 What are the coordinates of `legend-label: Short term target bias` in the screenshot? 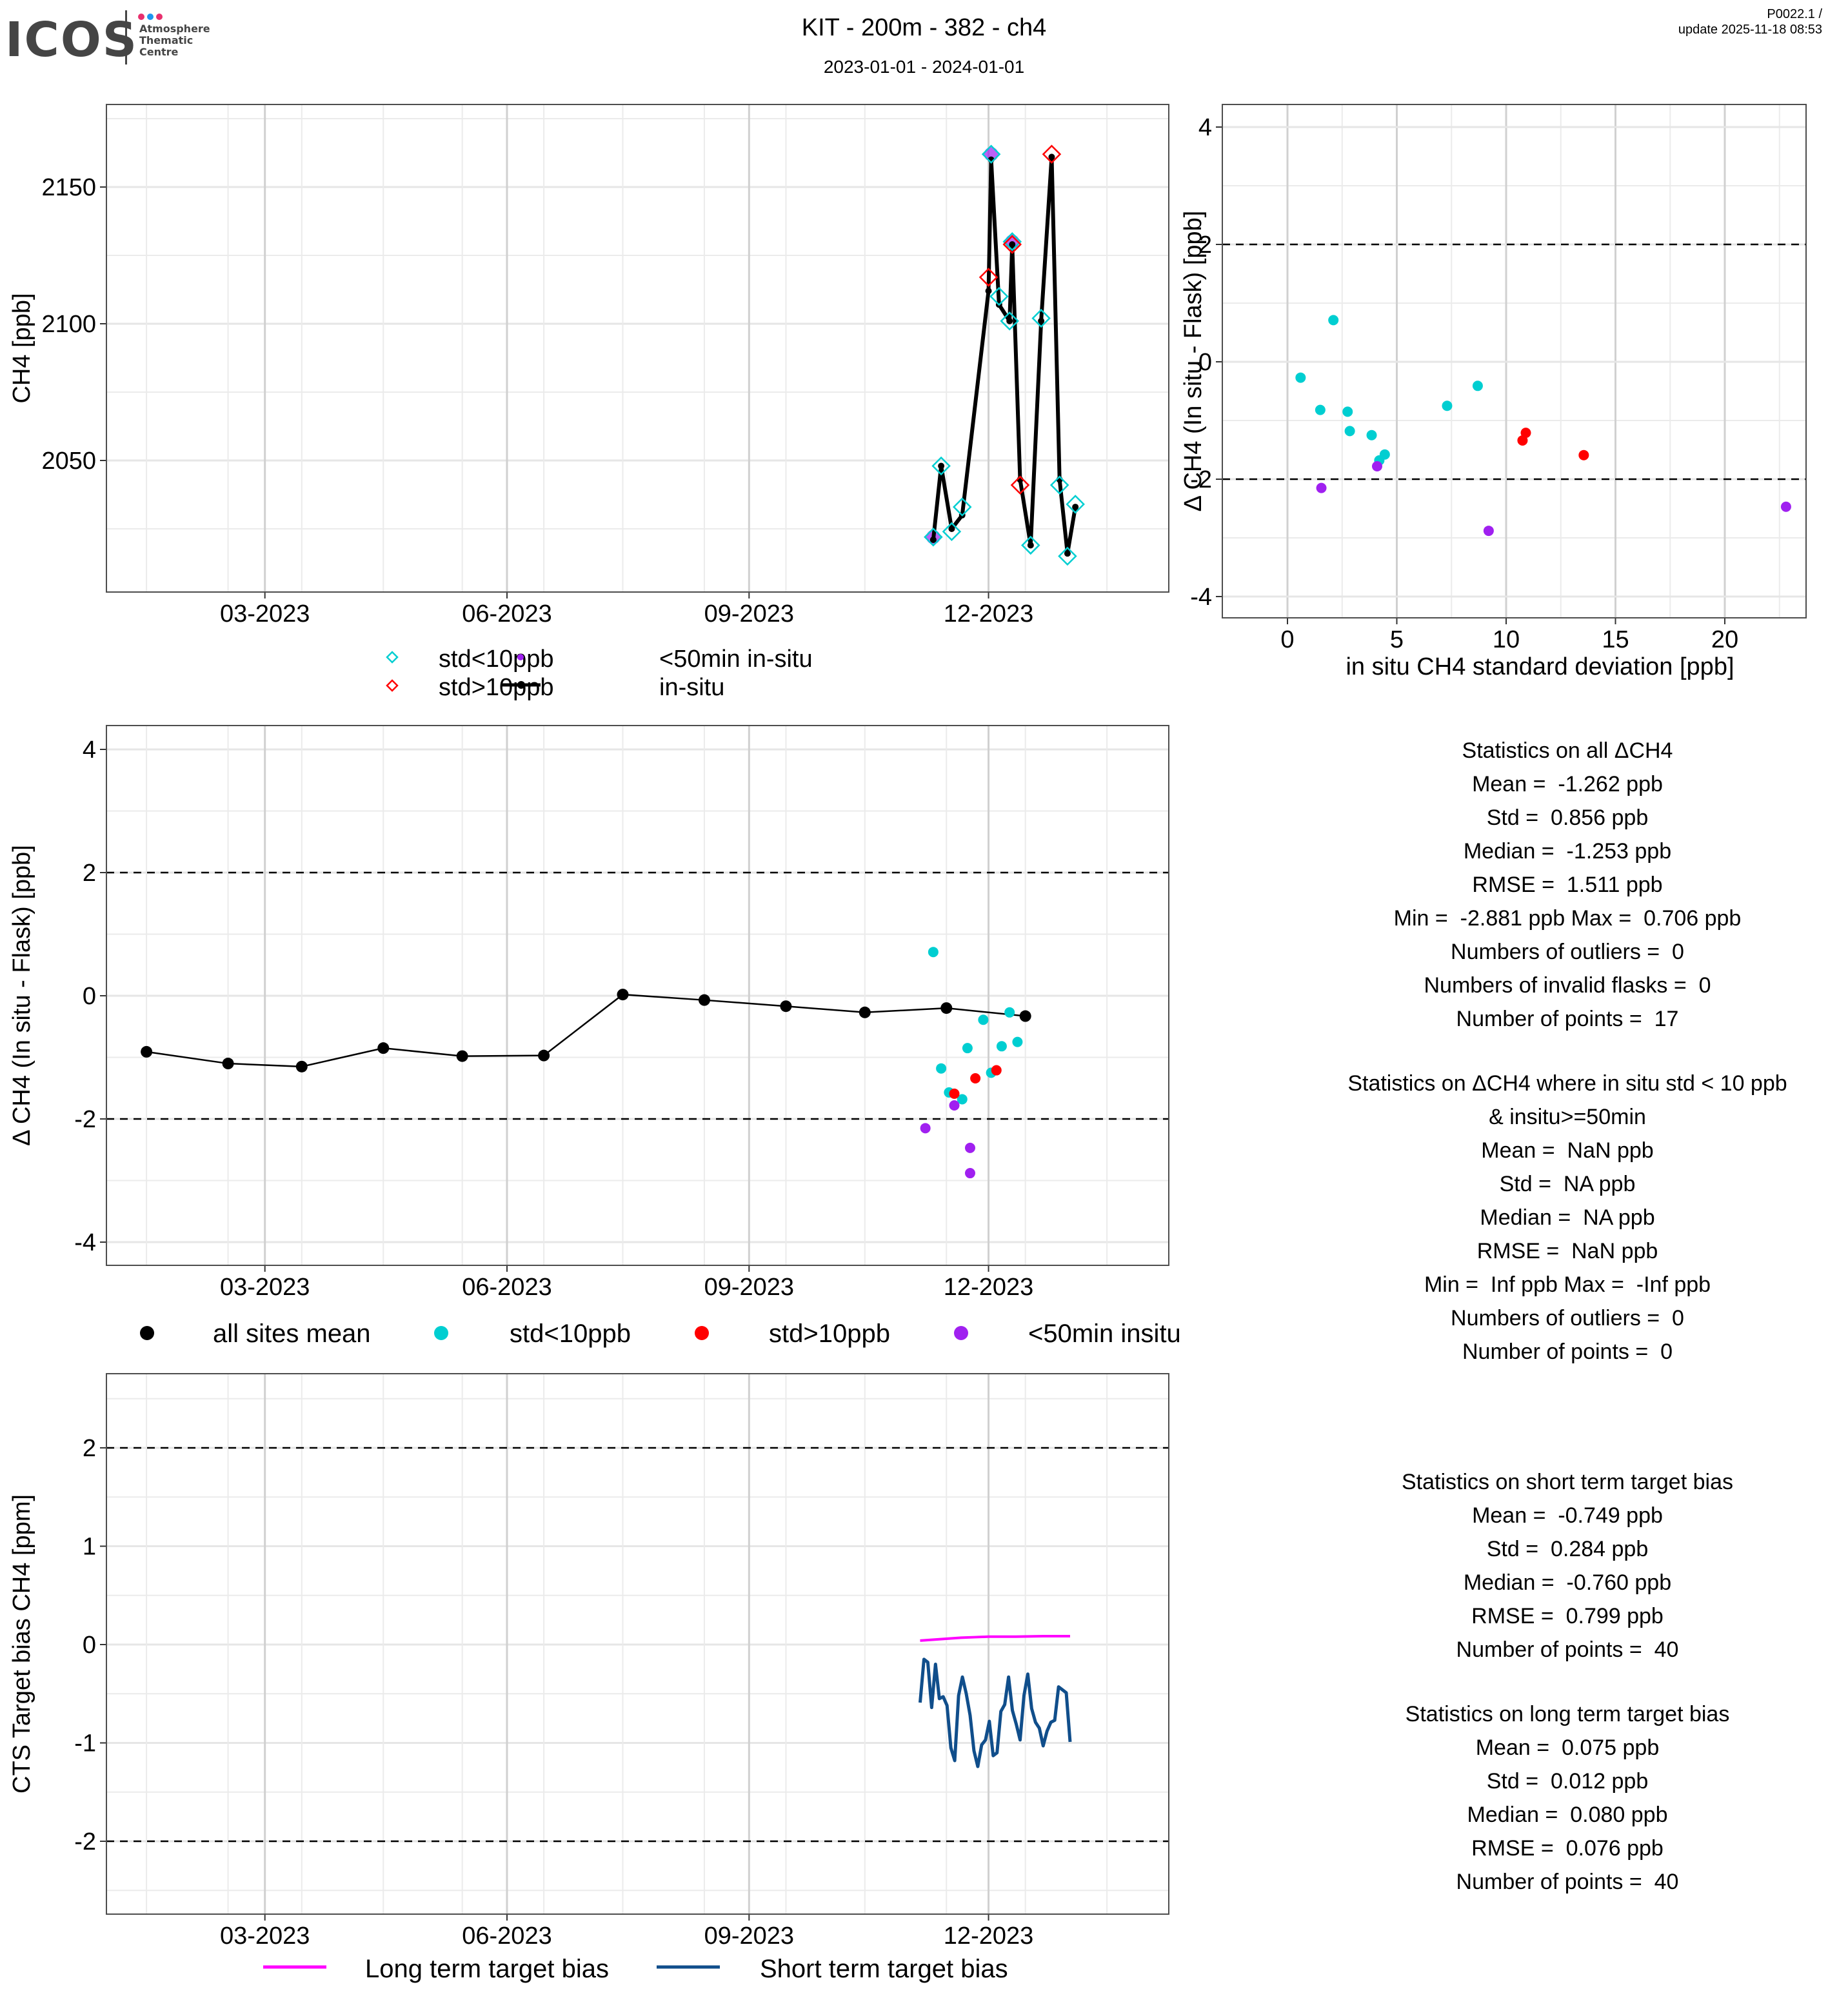 It's located at (884, 1969).